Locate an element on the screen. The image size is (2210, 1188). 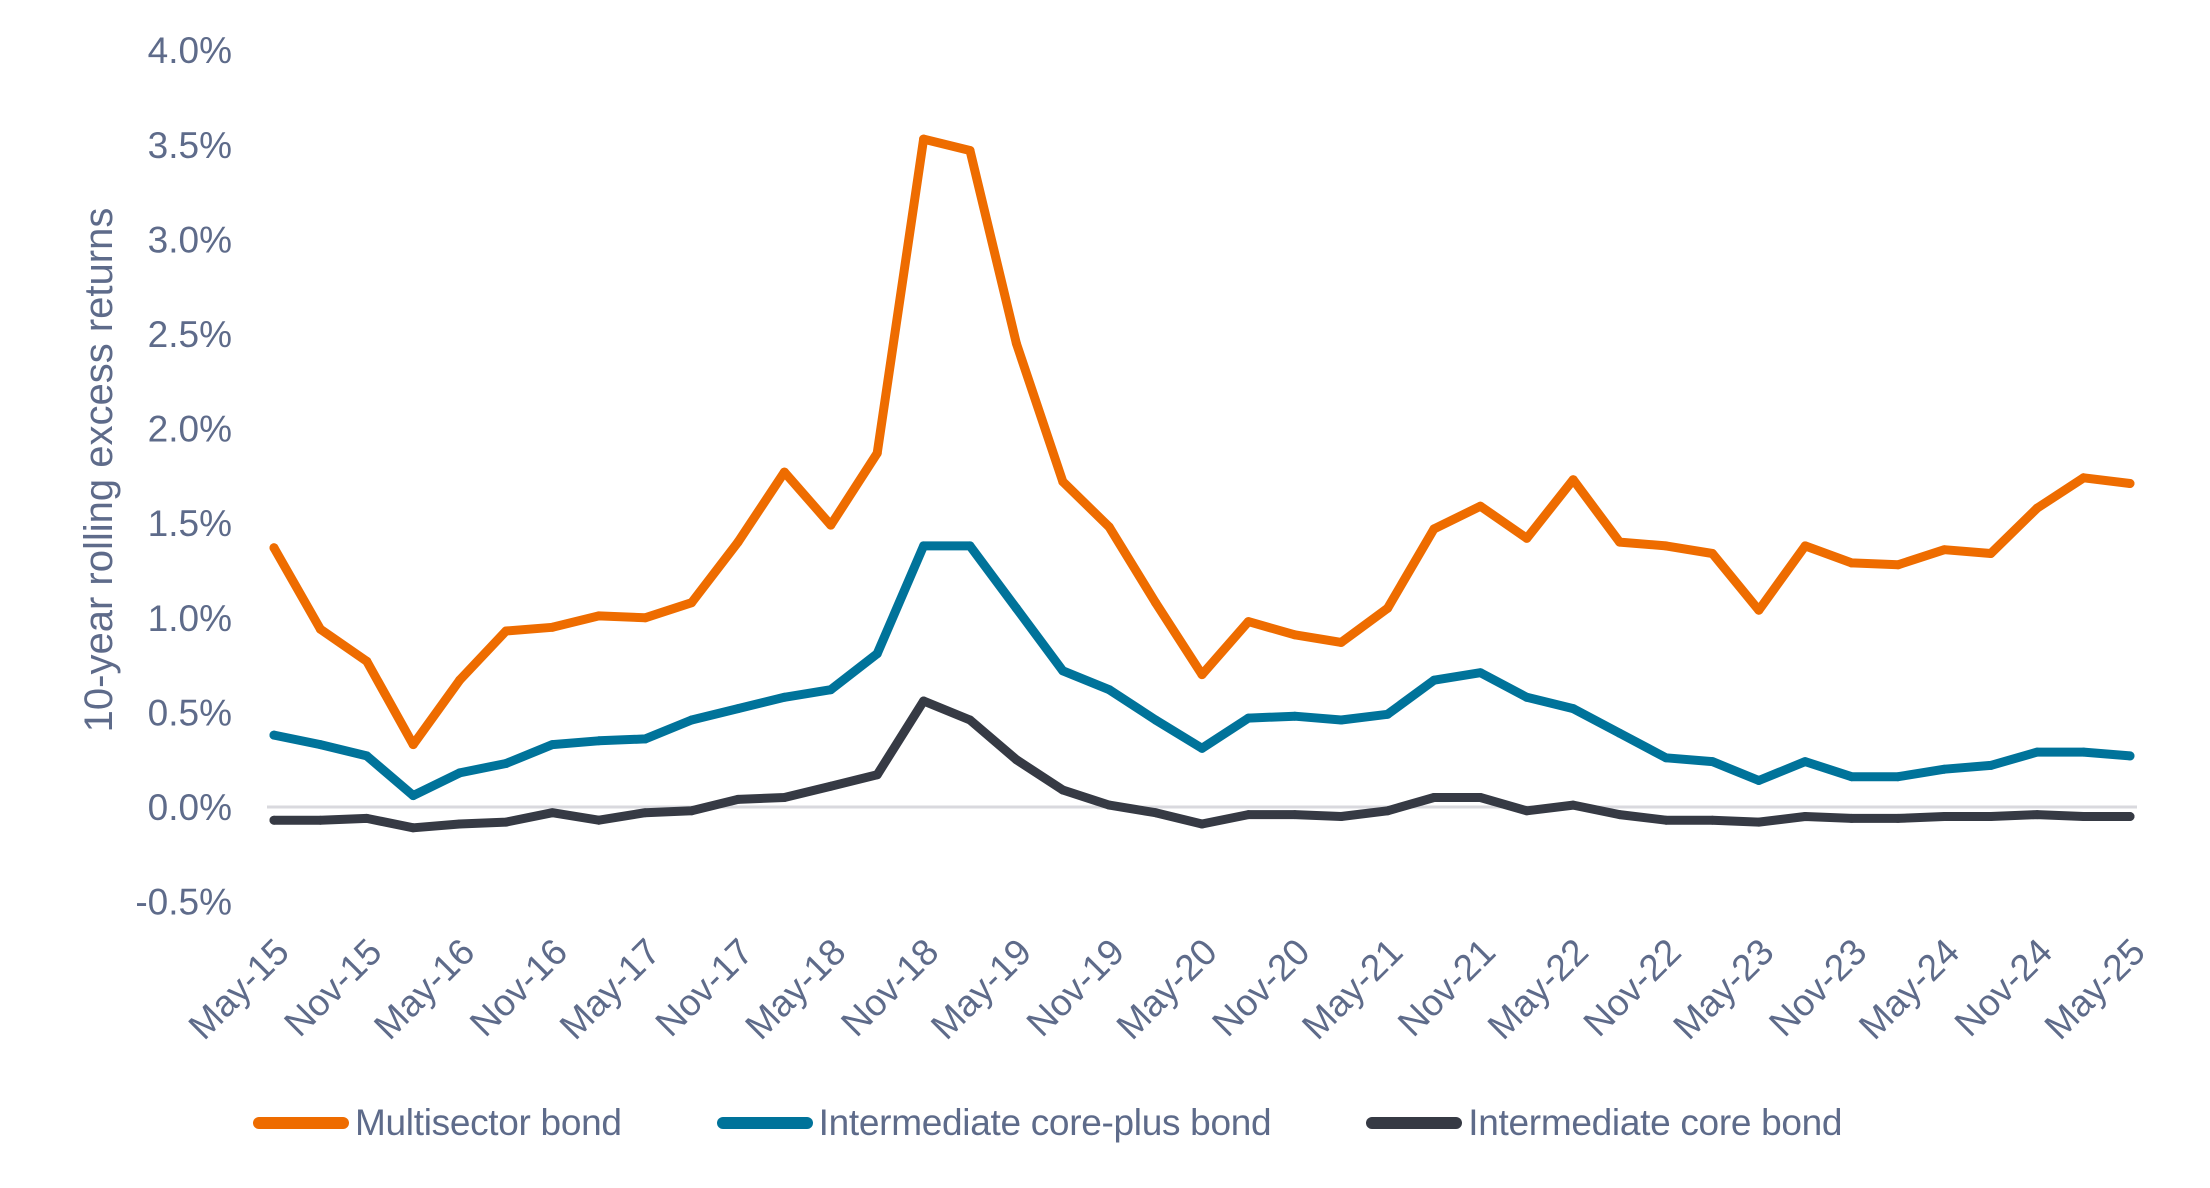
x-tick-label: Nov-20 is located at coordinates (1260, 987).